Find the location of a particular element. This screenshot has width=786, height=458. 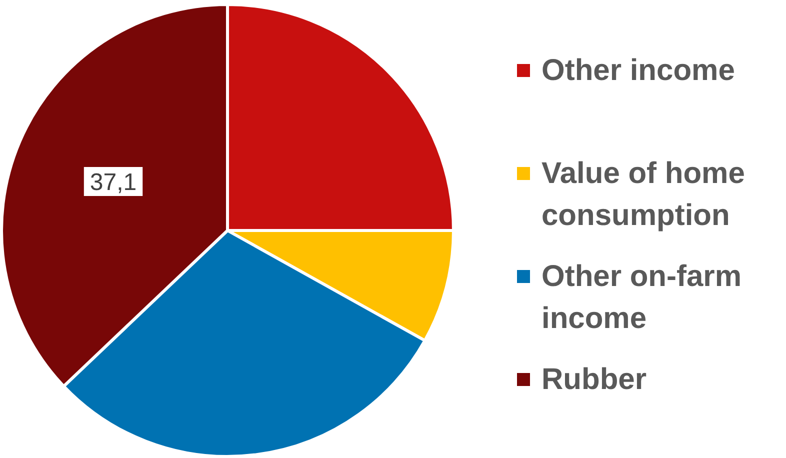

legend-label: Other income is located at coordinates (638, 70).